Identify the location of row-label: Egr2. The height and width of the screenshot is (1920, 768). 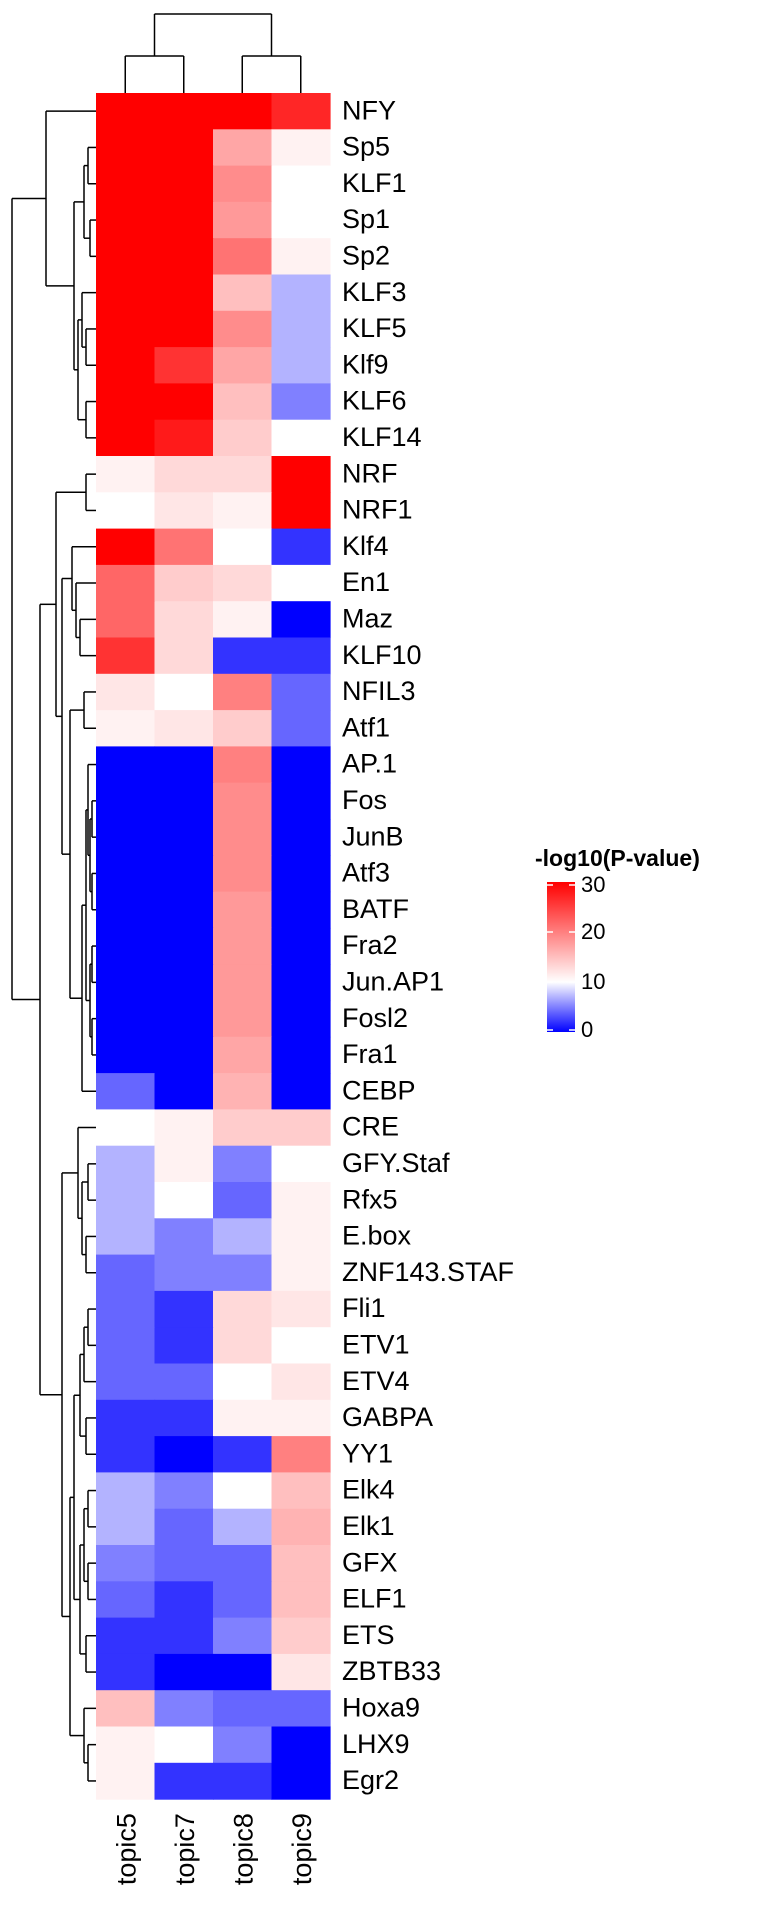
(370, 1780).